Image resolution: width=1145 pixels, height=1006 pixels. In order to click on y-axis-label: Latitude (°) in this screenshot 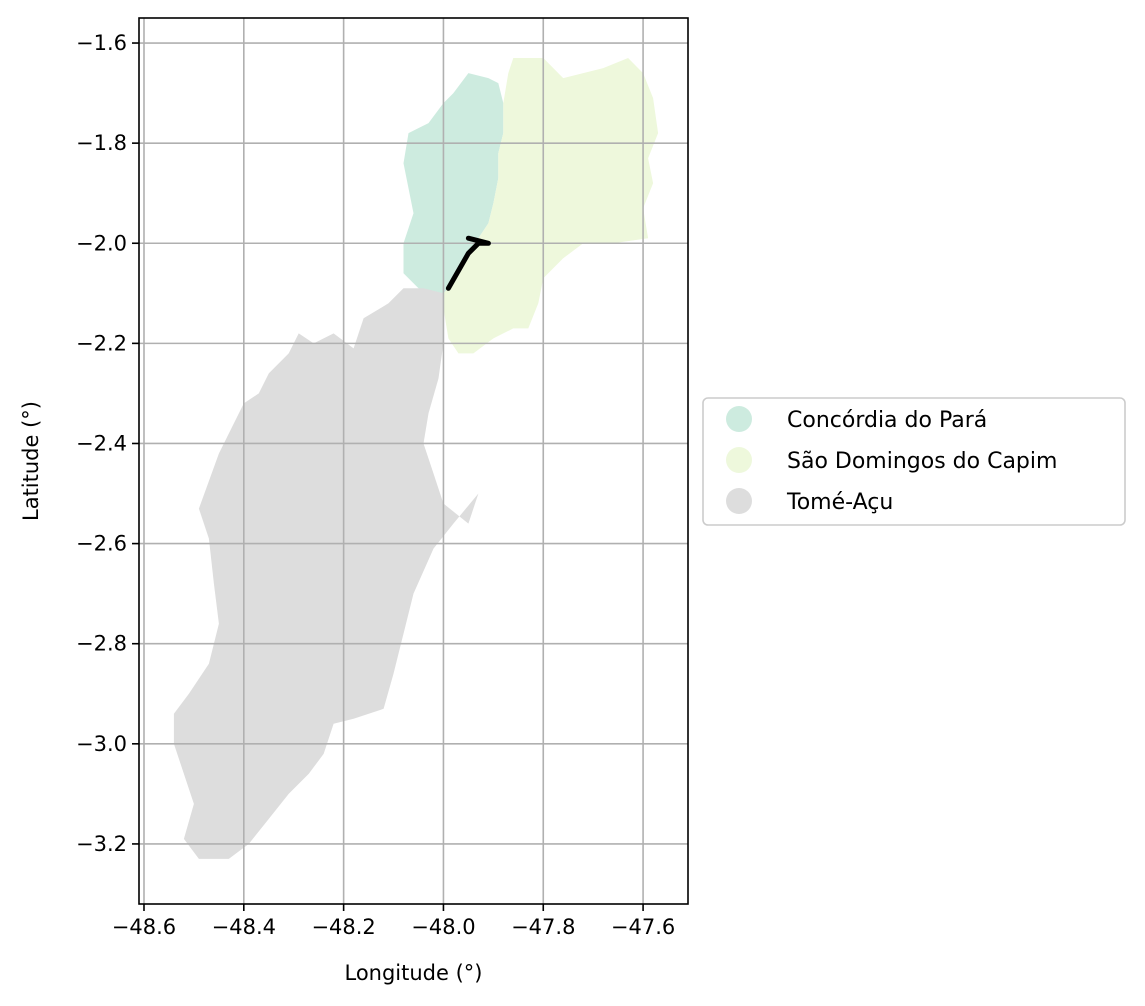, I will do `click(31, 461)`.